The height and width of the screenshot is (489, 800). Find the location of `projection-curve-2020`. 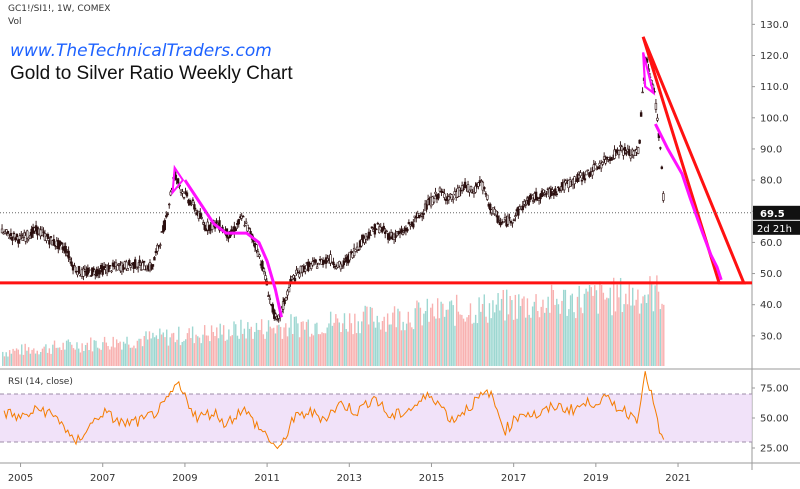

projection-curve-2020 is located at coordinates (688, 202).